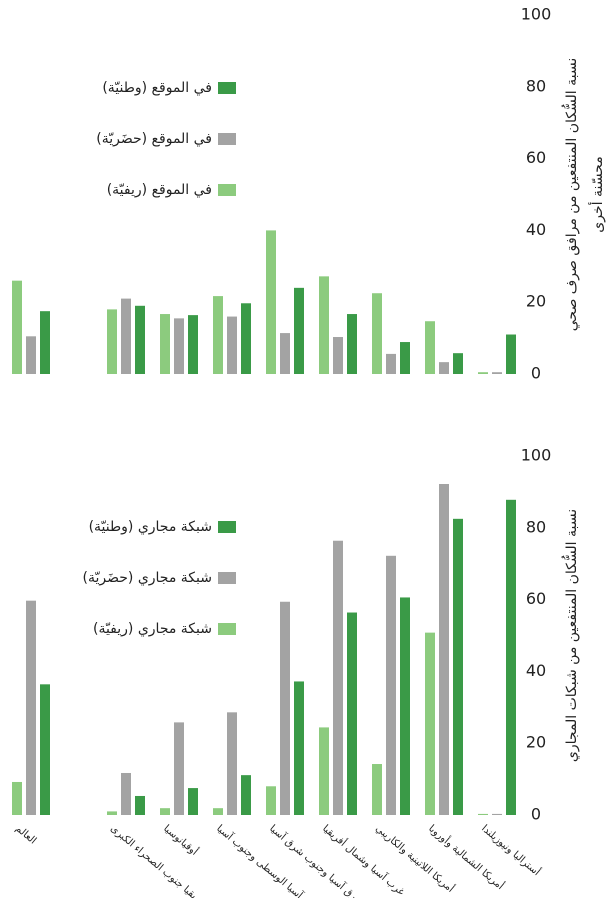 The image size is (612, 898). What do you see at coordinates (159, 190) in the screenshot?
I see `legend-label: في الموقع (ريفيّة)` at bounding box center [159, 190].